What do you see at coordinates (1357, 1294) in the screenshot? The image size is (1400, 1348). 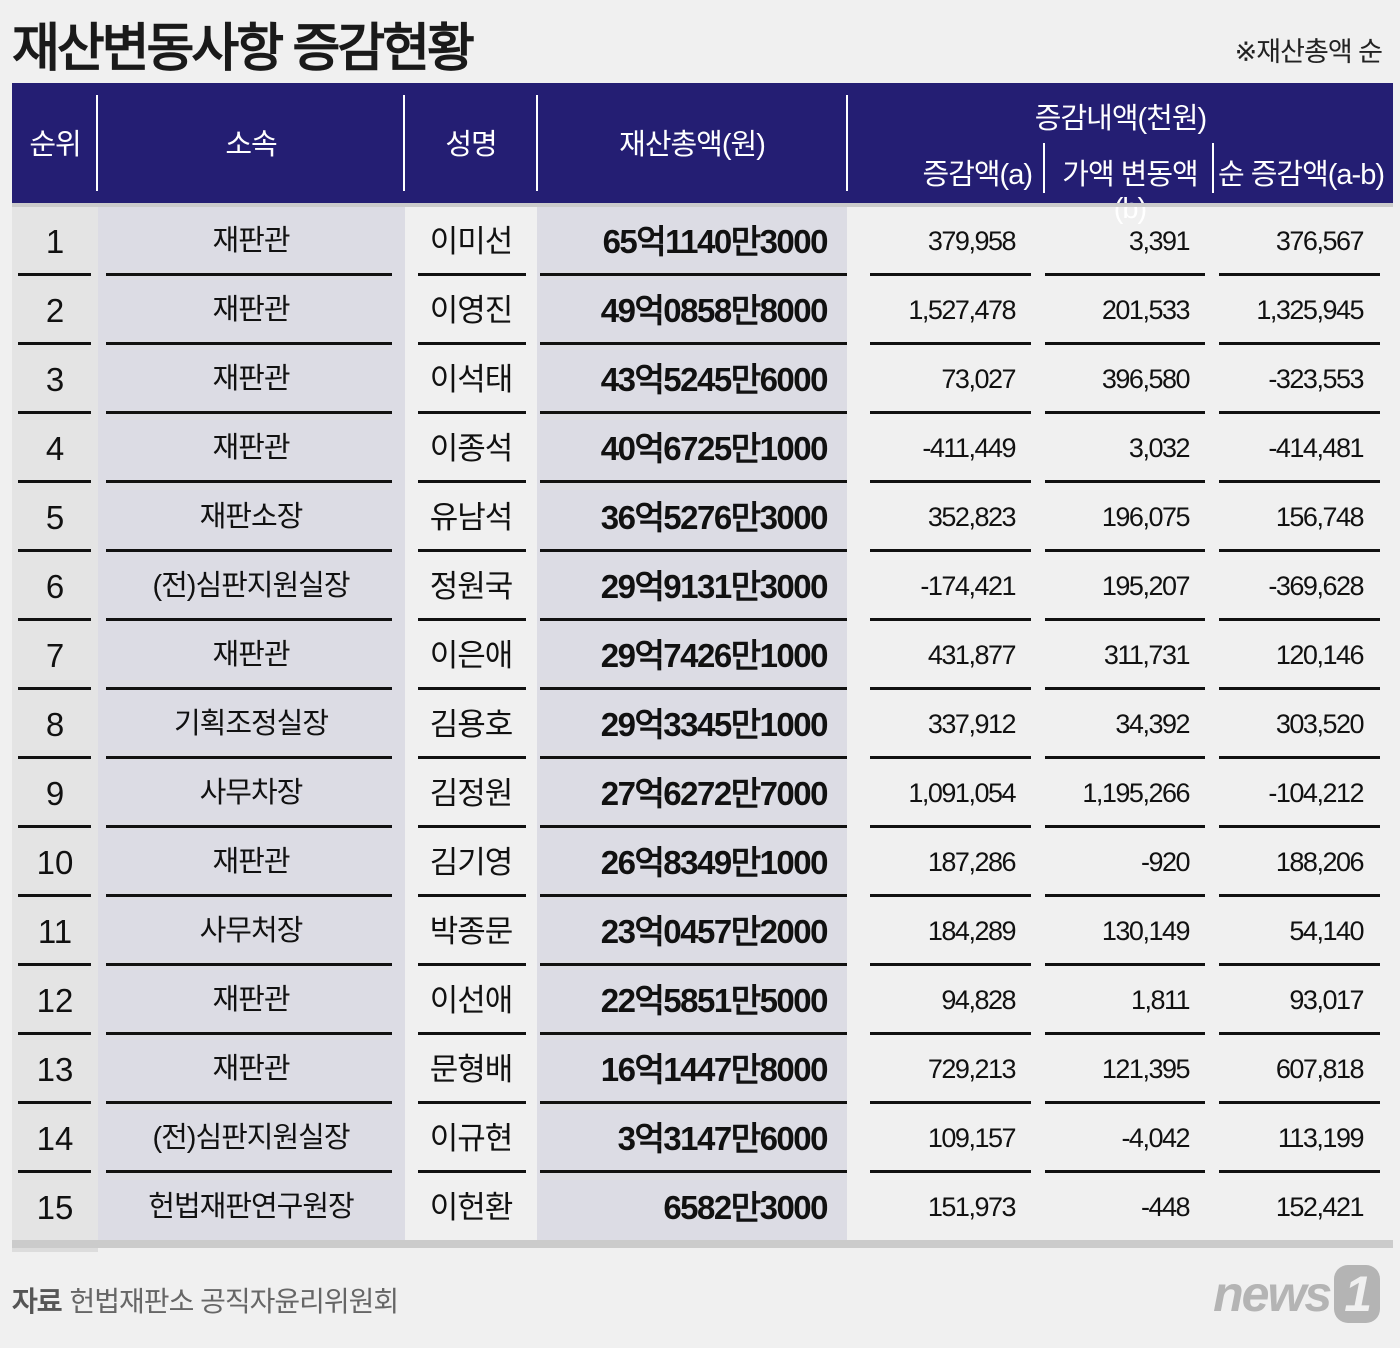 I see `logo-mark: 1` at bounding box center [1357, 1294].